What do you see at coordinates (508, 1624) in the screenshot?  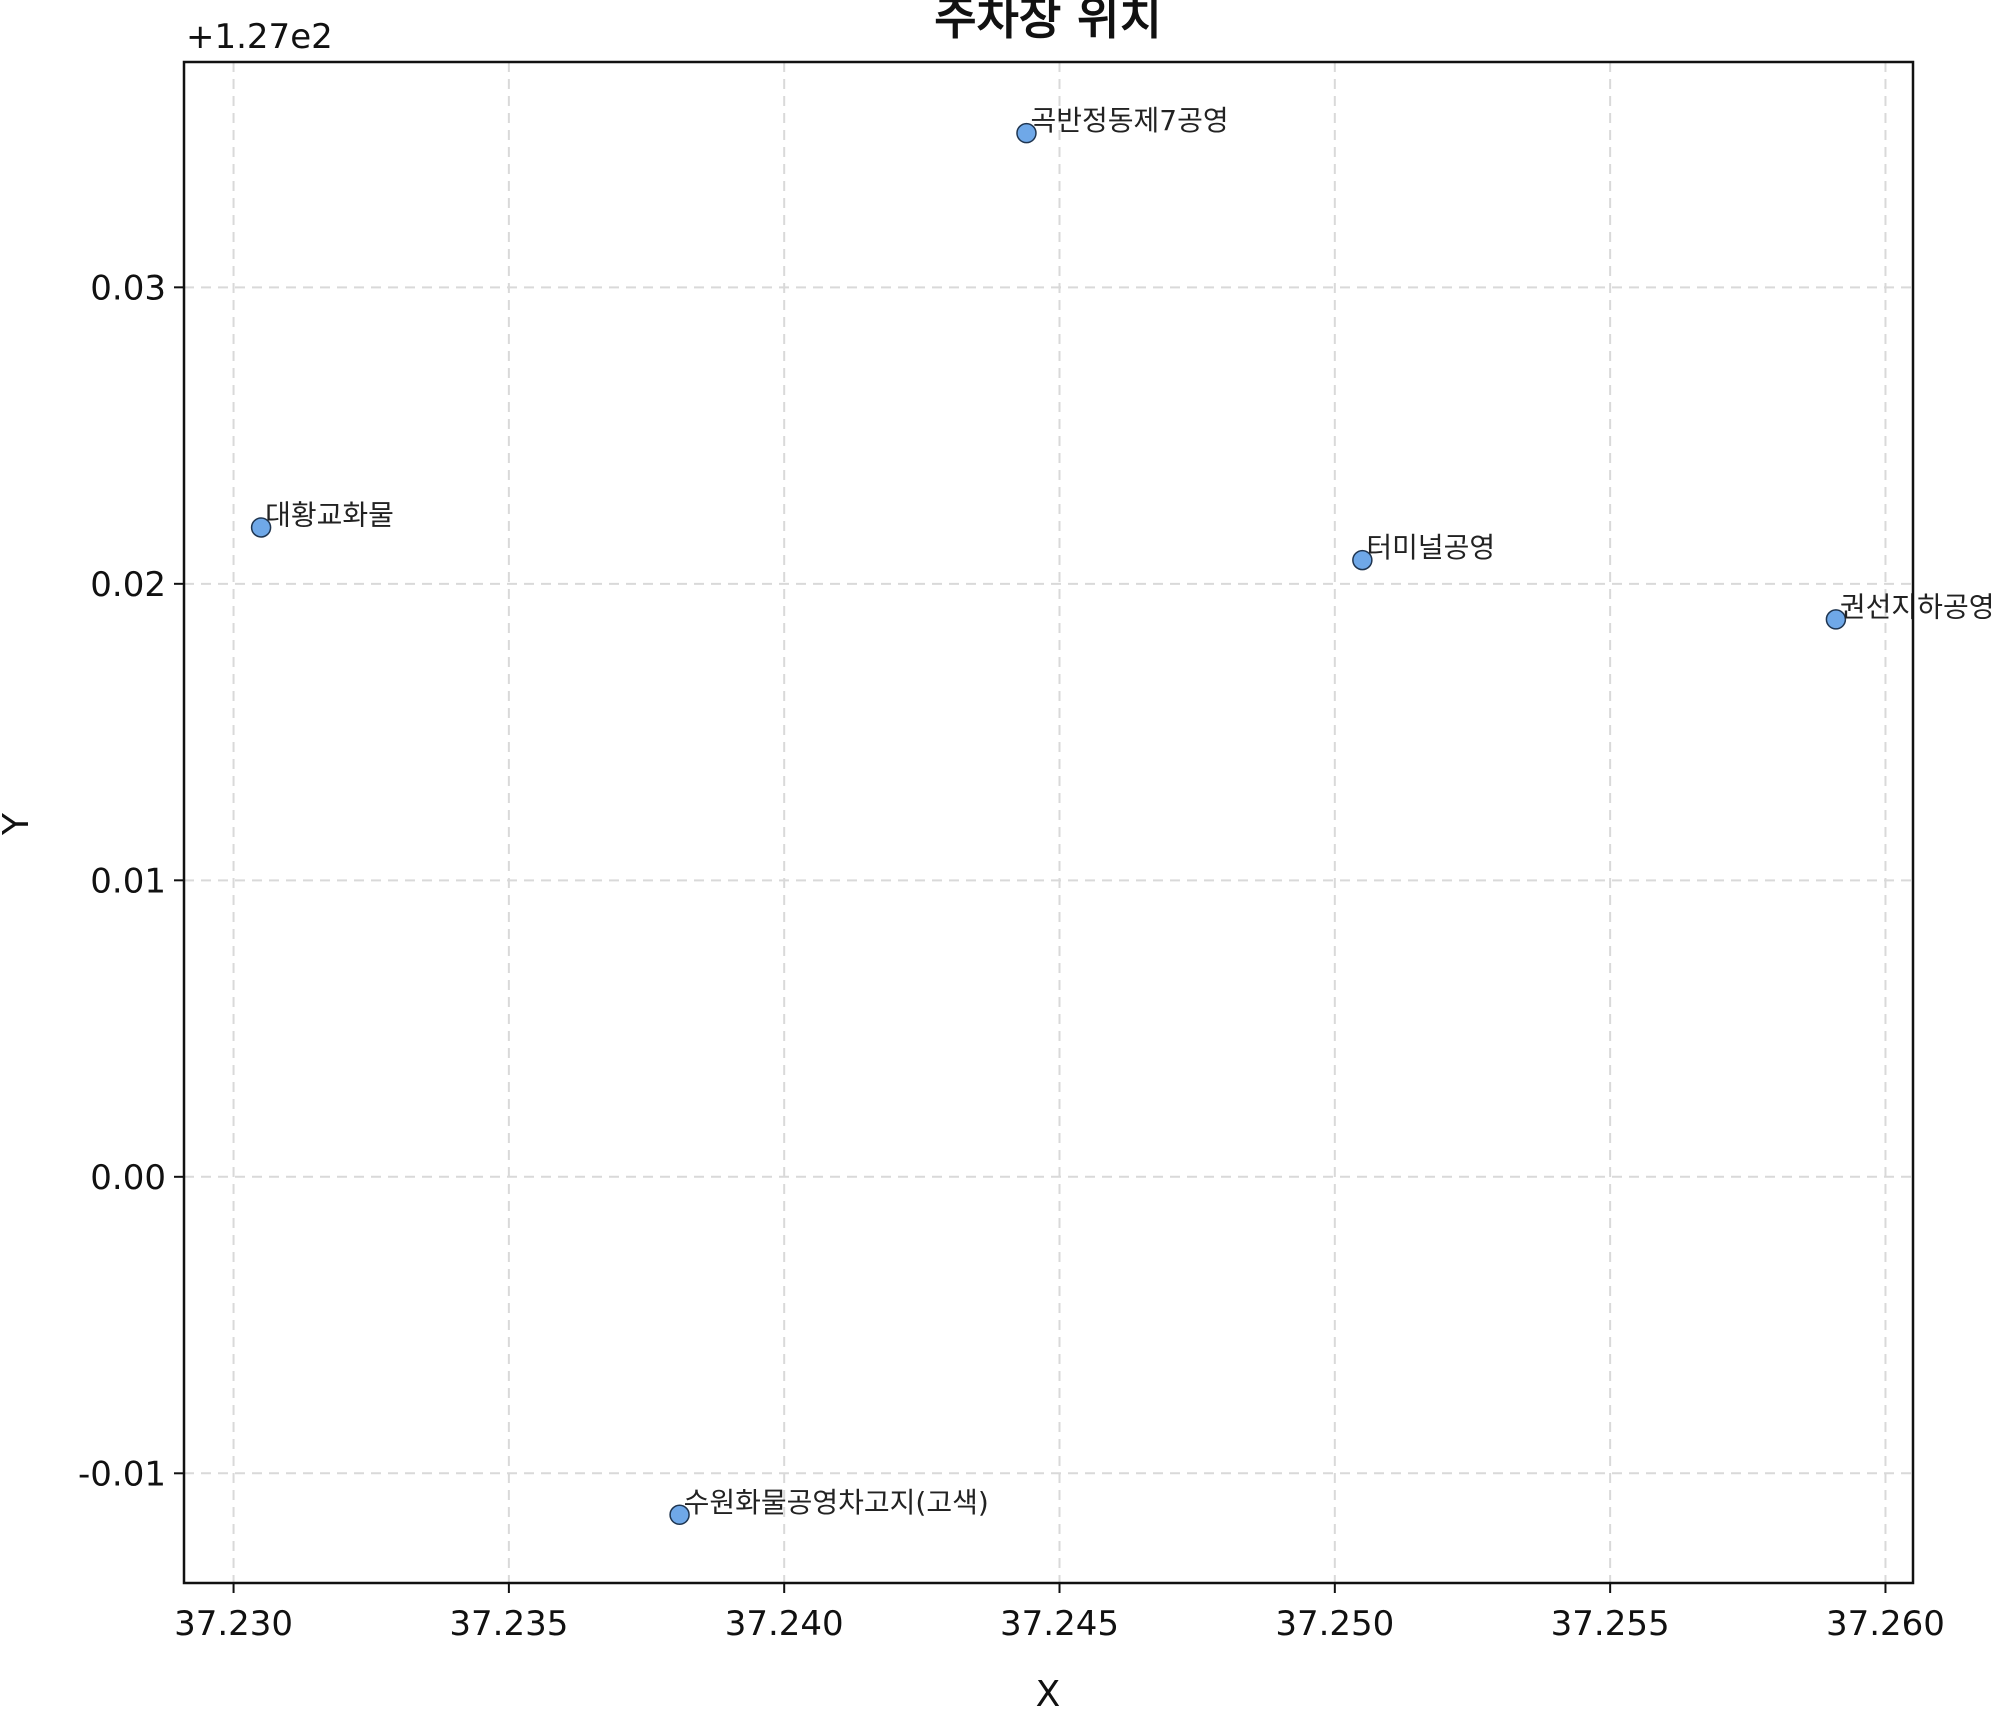 I see `x-tick-label: 37.235` at bounding box center [508, 1624].